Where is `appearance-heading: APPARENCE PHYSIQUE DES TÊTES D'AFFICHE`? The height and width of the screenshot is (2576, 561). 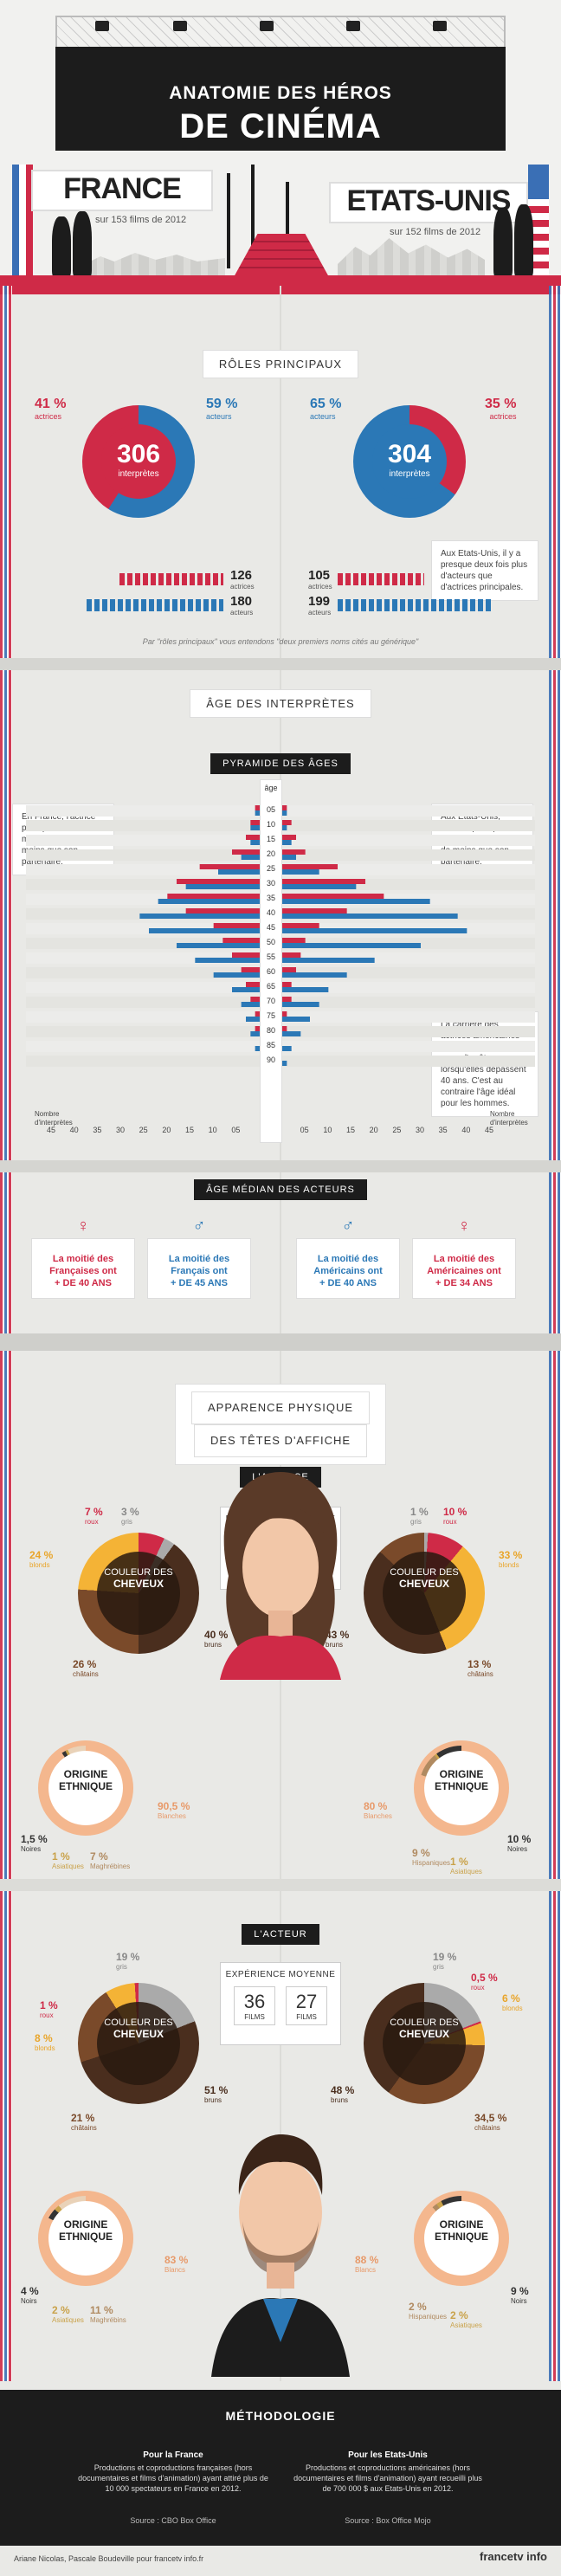
appearance-heading: APPARENCE PHYSIQUE DES TÊTES D'AFFICHE is located at coordinates (280, 1425).